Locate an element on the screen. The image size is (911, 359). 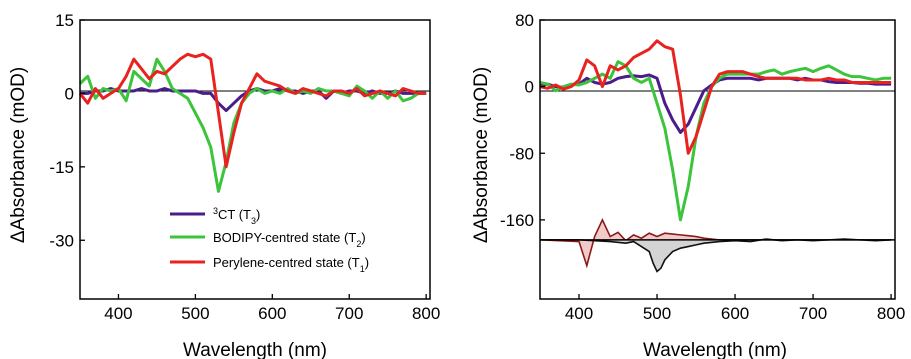
y-tick-label: 80 is located at coordinates (524, 20).